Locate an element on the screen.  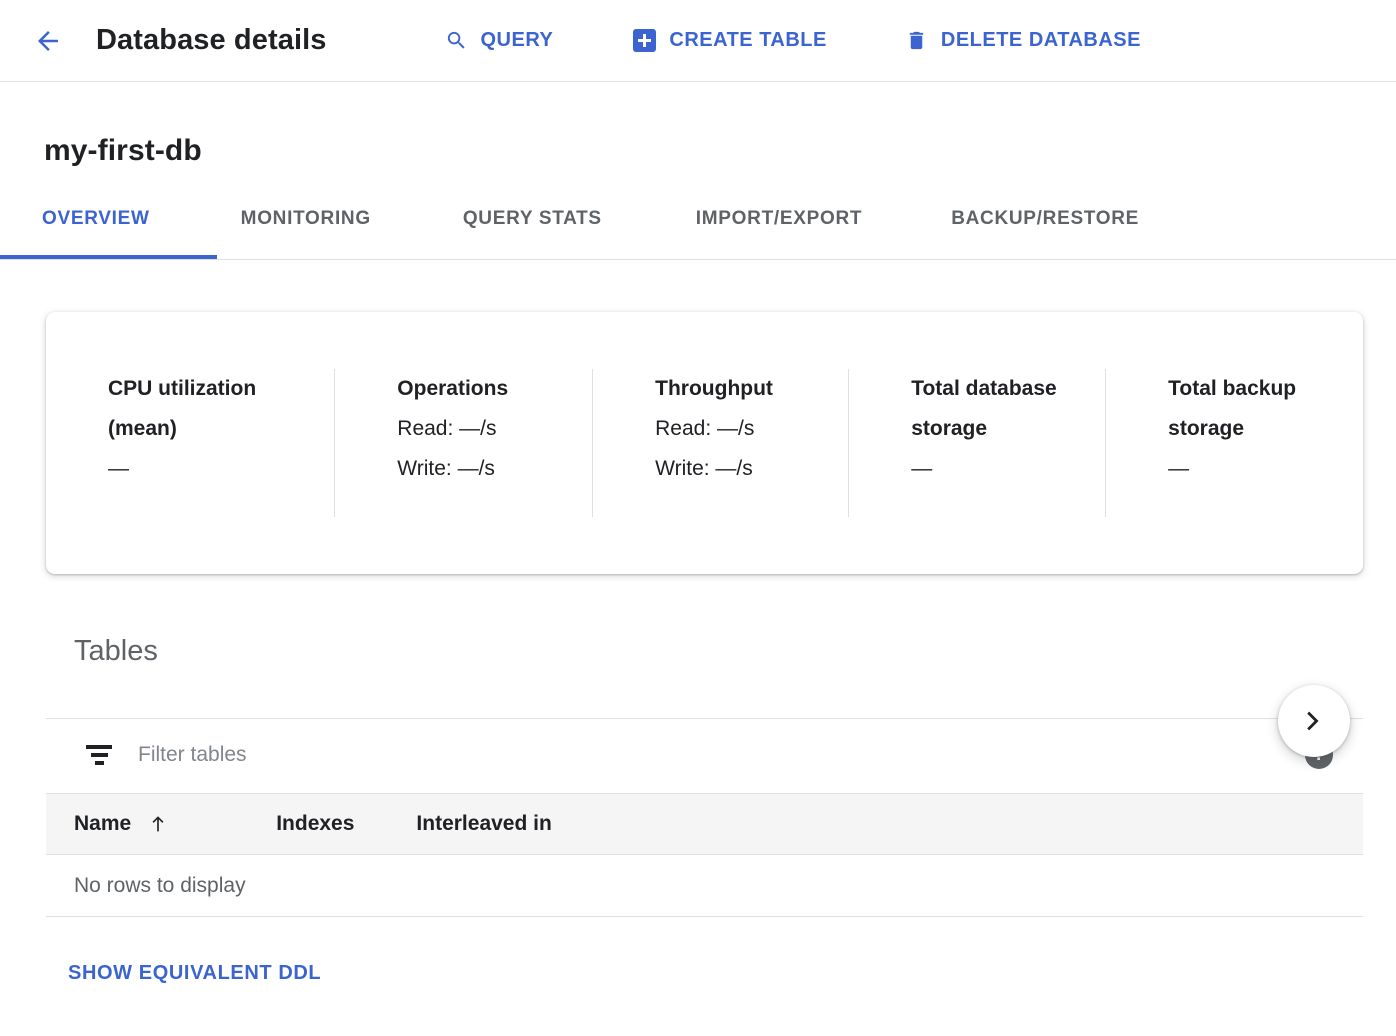
column-header-indexes-label: Indexes is located at coordinates (315, 823).